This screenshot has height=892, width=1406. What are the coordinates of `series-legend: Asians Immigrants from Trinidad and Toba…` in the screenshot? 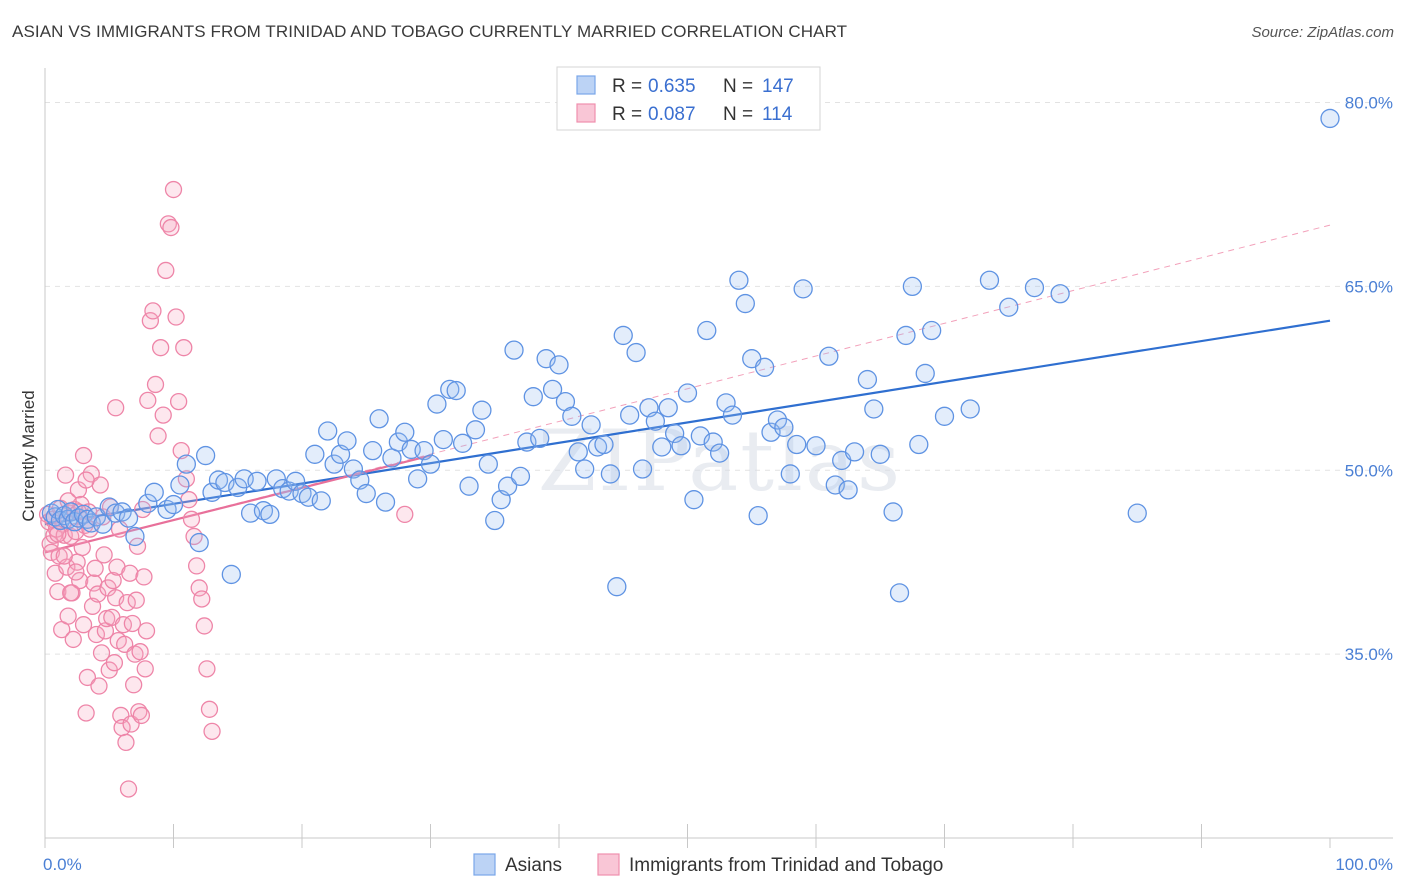 It's located at (708, 864).